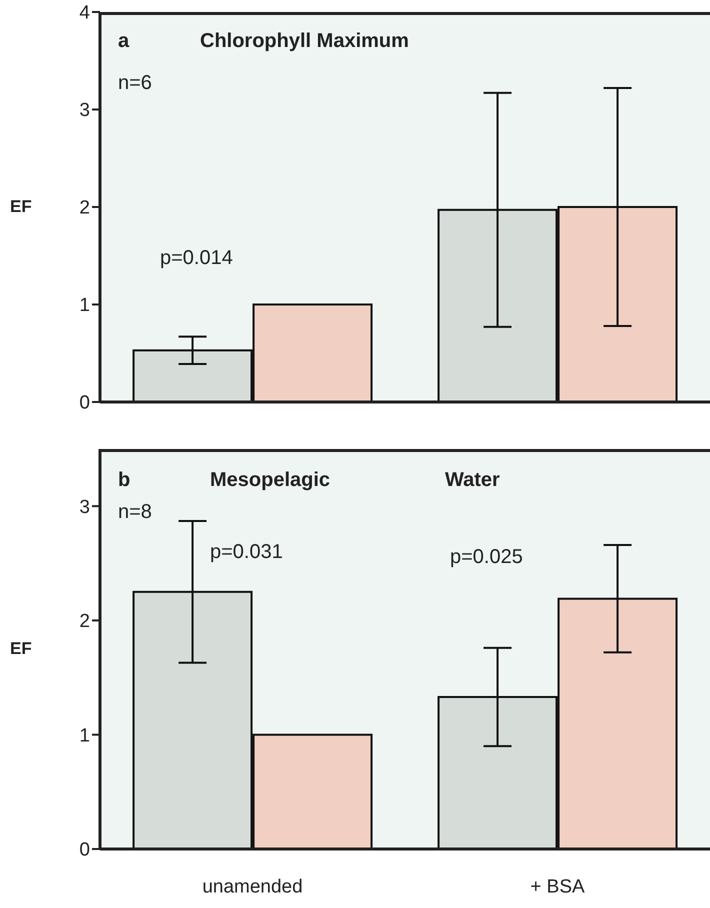  I want to click on x-tick-label: + BSA, so click(558, 887).